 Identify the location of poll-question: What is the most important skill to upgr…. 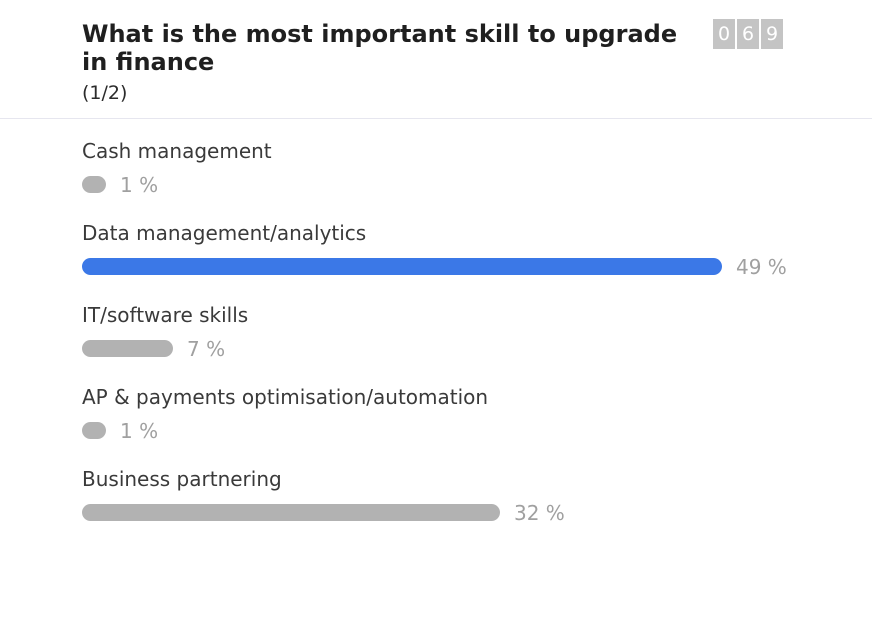
(380, 48).